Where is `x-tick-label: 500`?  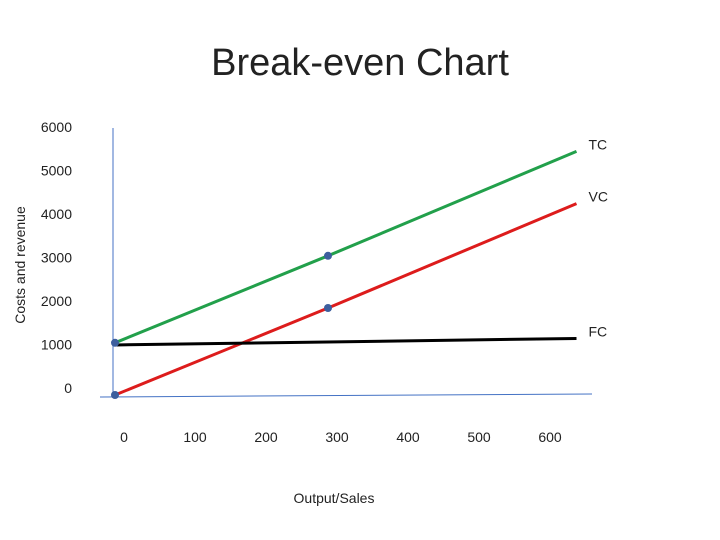 x-tick-label: 500 is located at coordinates (479, 437).